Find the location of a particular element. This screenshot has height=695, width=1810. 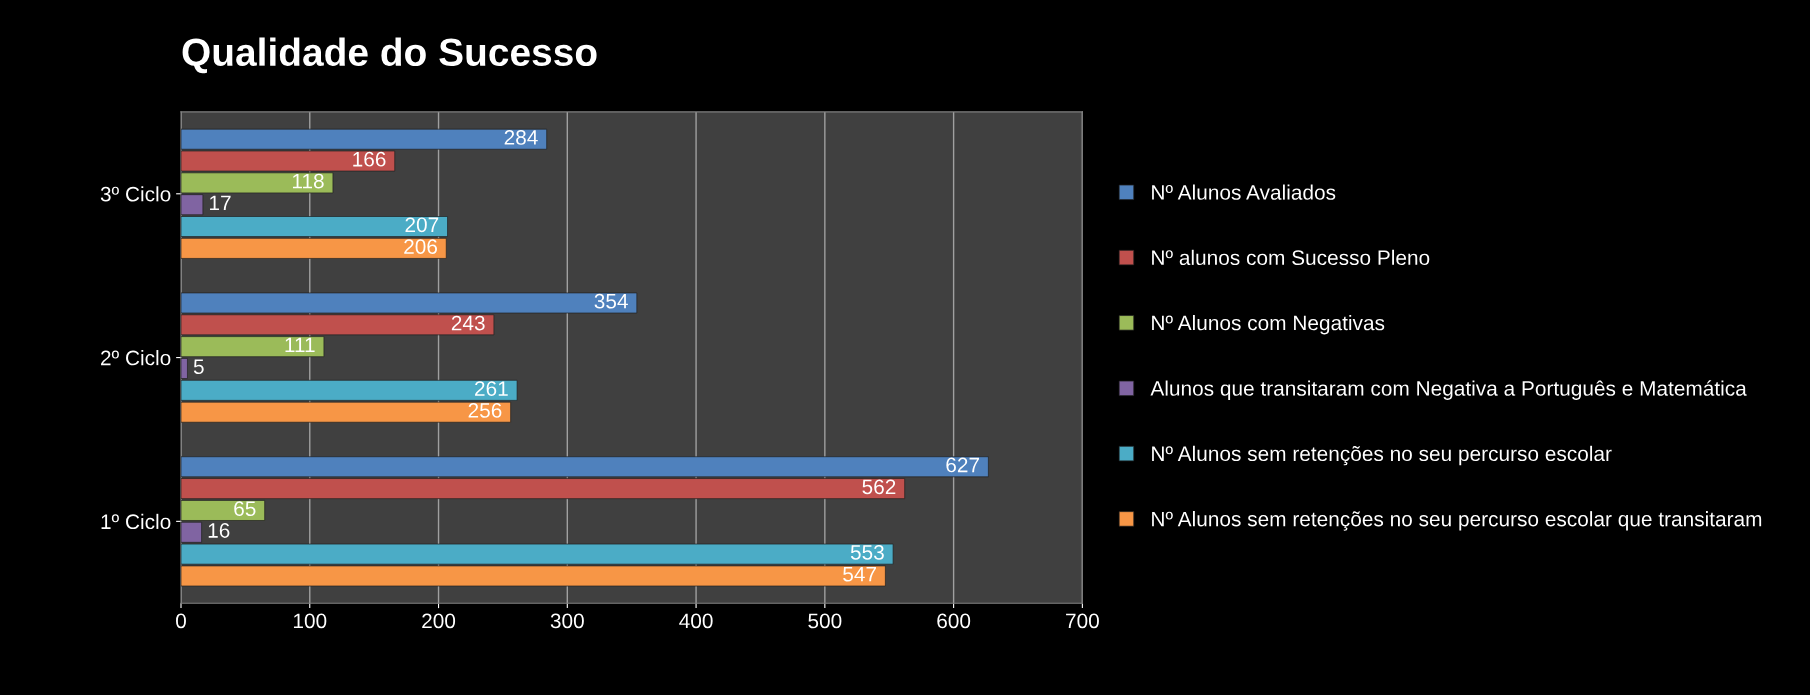

y-tick-label: 2º Ciclo is located at coordinates (136, 358).